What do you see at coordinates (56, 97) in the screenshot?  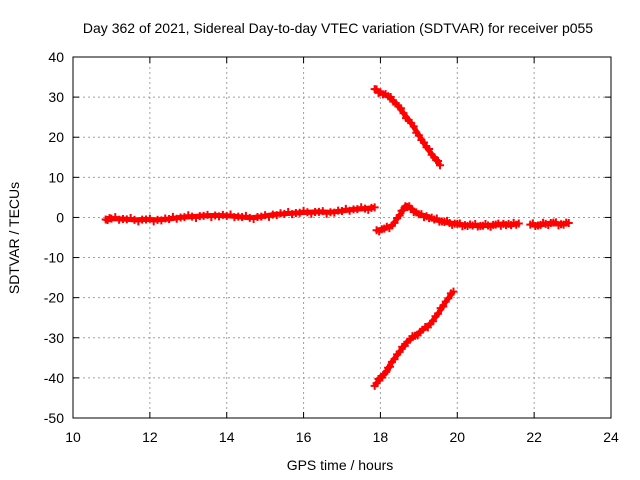 I see `y-tick-label: 30` at bounding box center [56, 97].